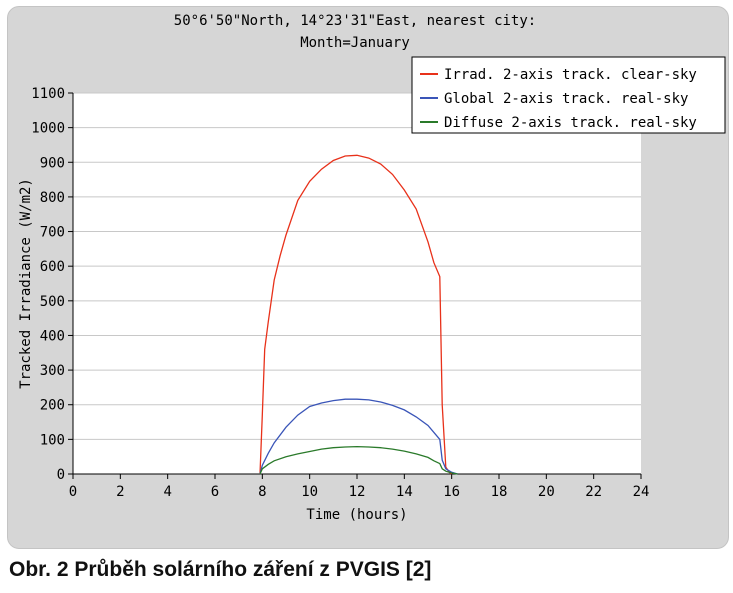 This screenshot has height=593, width=733. What do you see at coordinates (48, 94) in the screenshot?
I see `y-tick-label: 1100` at bounding box center [48, 94].